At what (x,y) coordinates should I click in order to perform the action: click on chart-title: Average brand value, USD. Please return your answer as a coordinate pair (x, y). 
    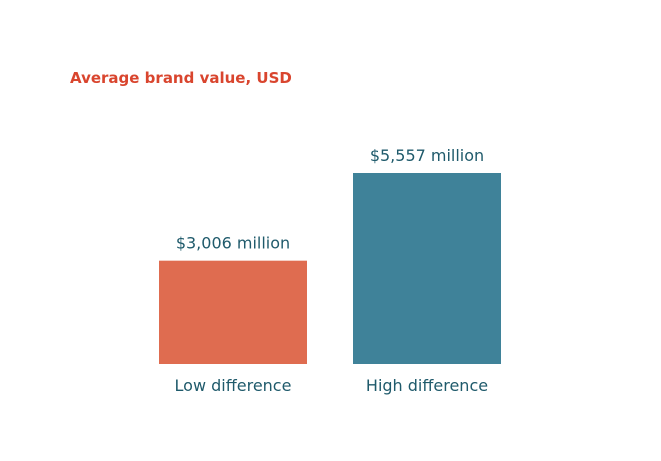
    Looking at the image, I should click on (181, 78).